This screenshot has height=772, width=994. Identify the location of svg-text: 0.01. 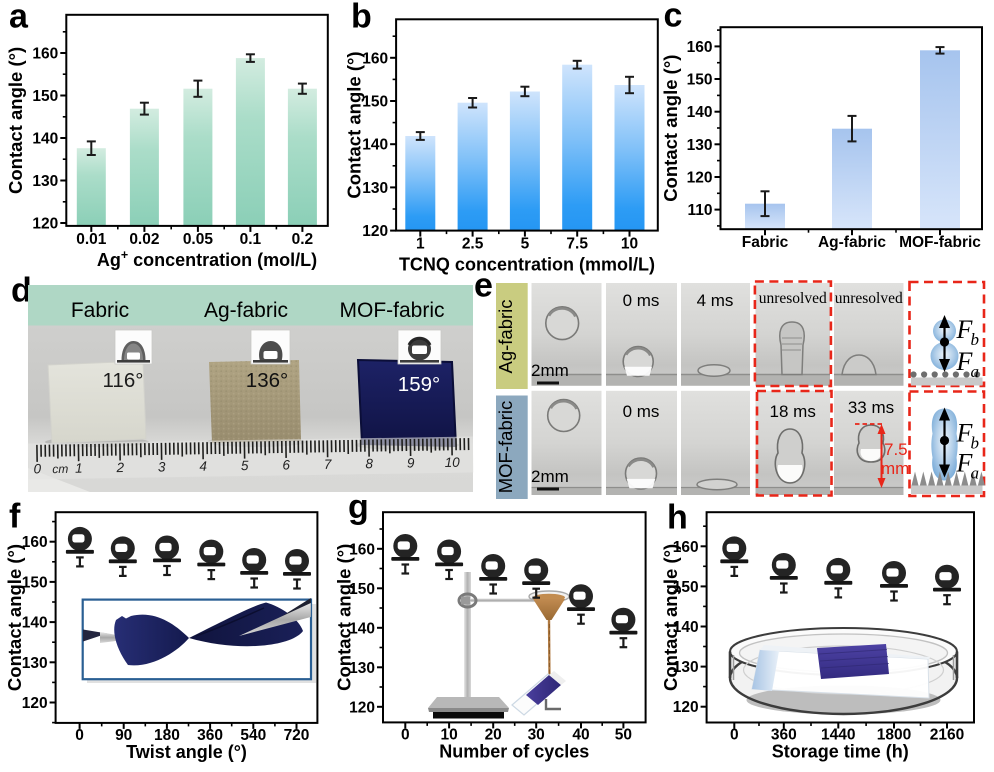
(91, 239).